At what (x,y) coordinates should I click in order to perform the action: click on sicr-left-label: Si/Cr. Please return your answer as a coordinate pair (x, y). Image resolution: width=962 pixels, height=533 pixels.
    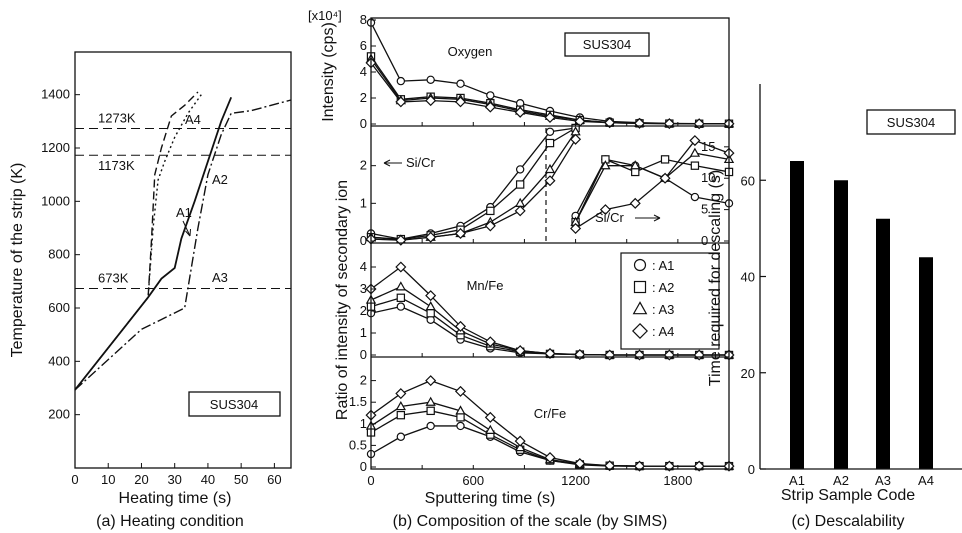
    Looking at the image, I should click on (421, 162).